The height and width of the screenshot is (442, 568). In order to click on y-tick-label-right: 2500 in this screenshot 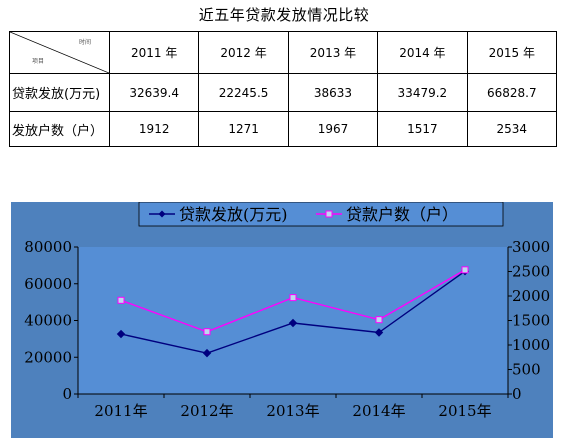, I will do `click(531, 272)`.